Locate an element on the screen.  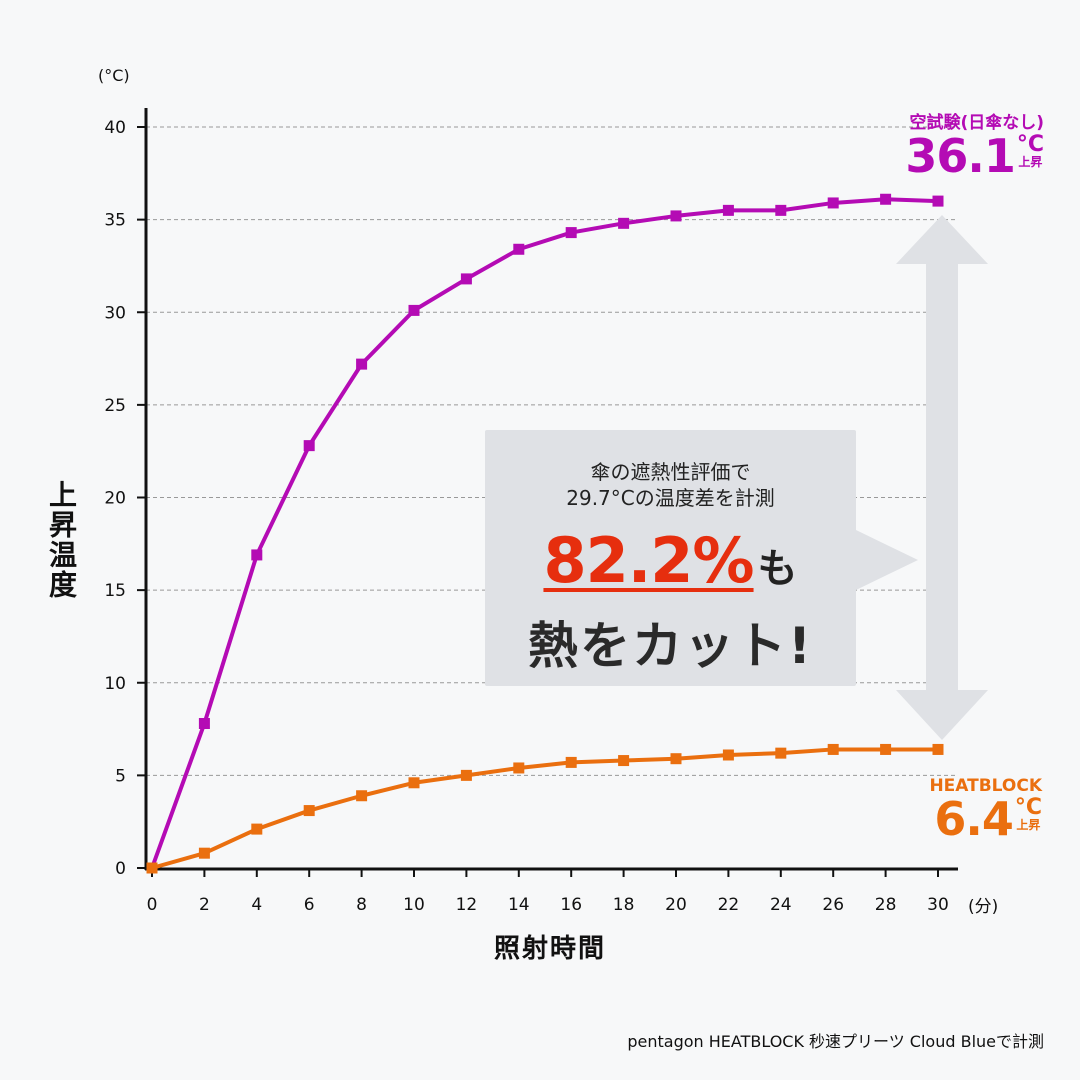
callout-pointer is located at coordinates (887, 560).